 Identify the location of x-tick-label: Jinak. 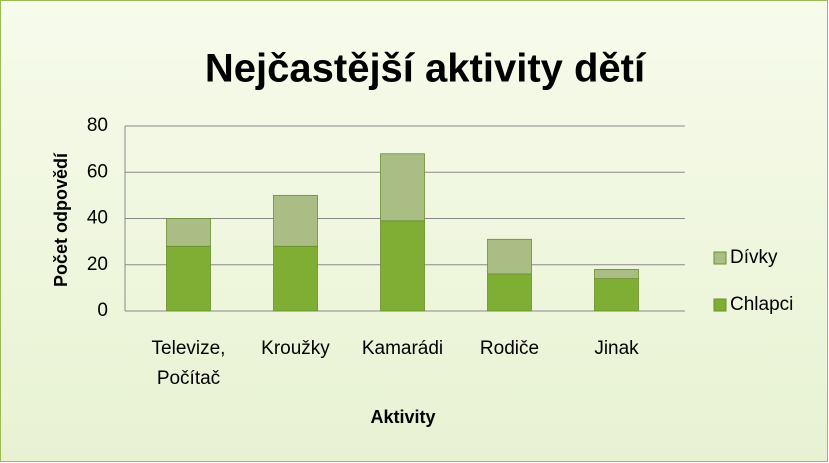
(616, 348).